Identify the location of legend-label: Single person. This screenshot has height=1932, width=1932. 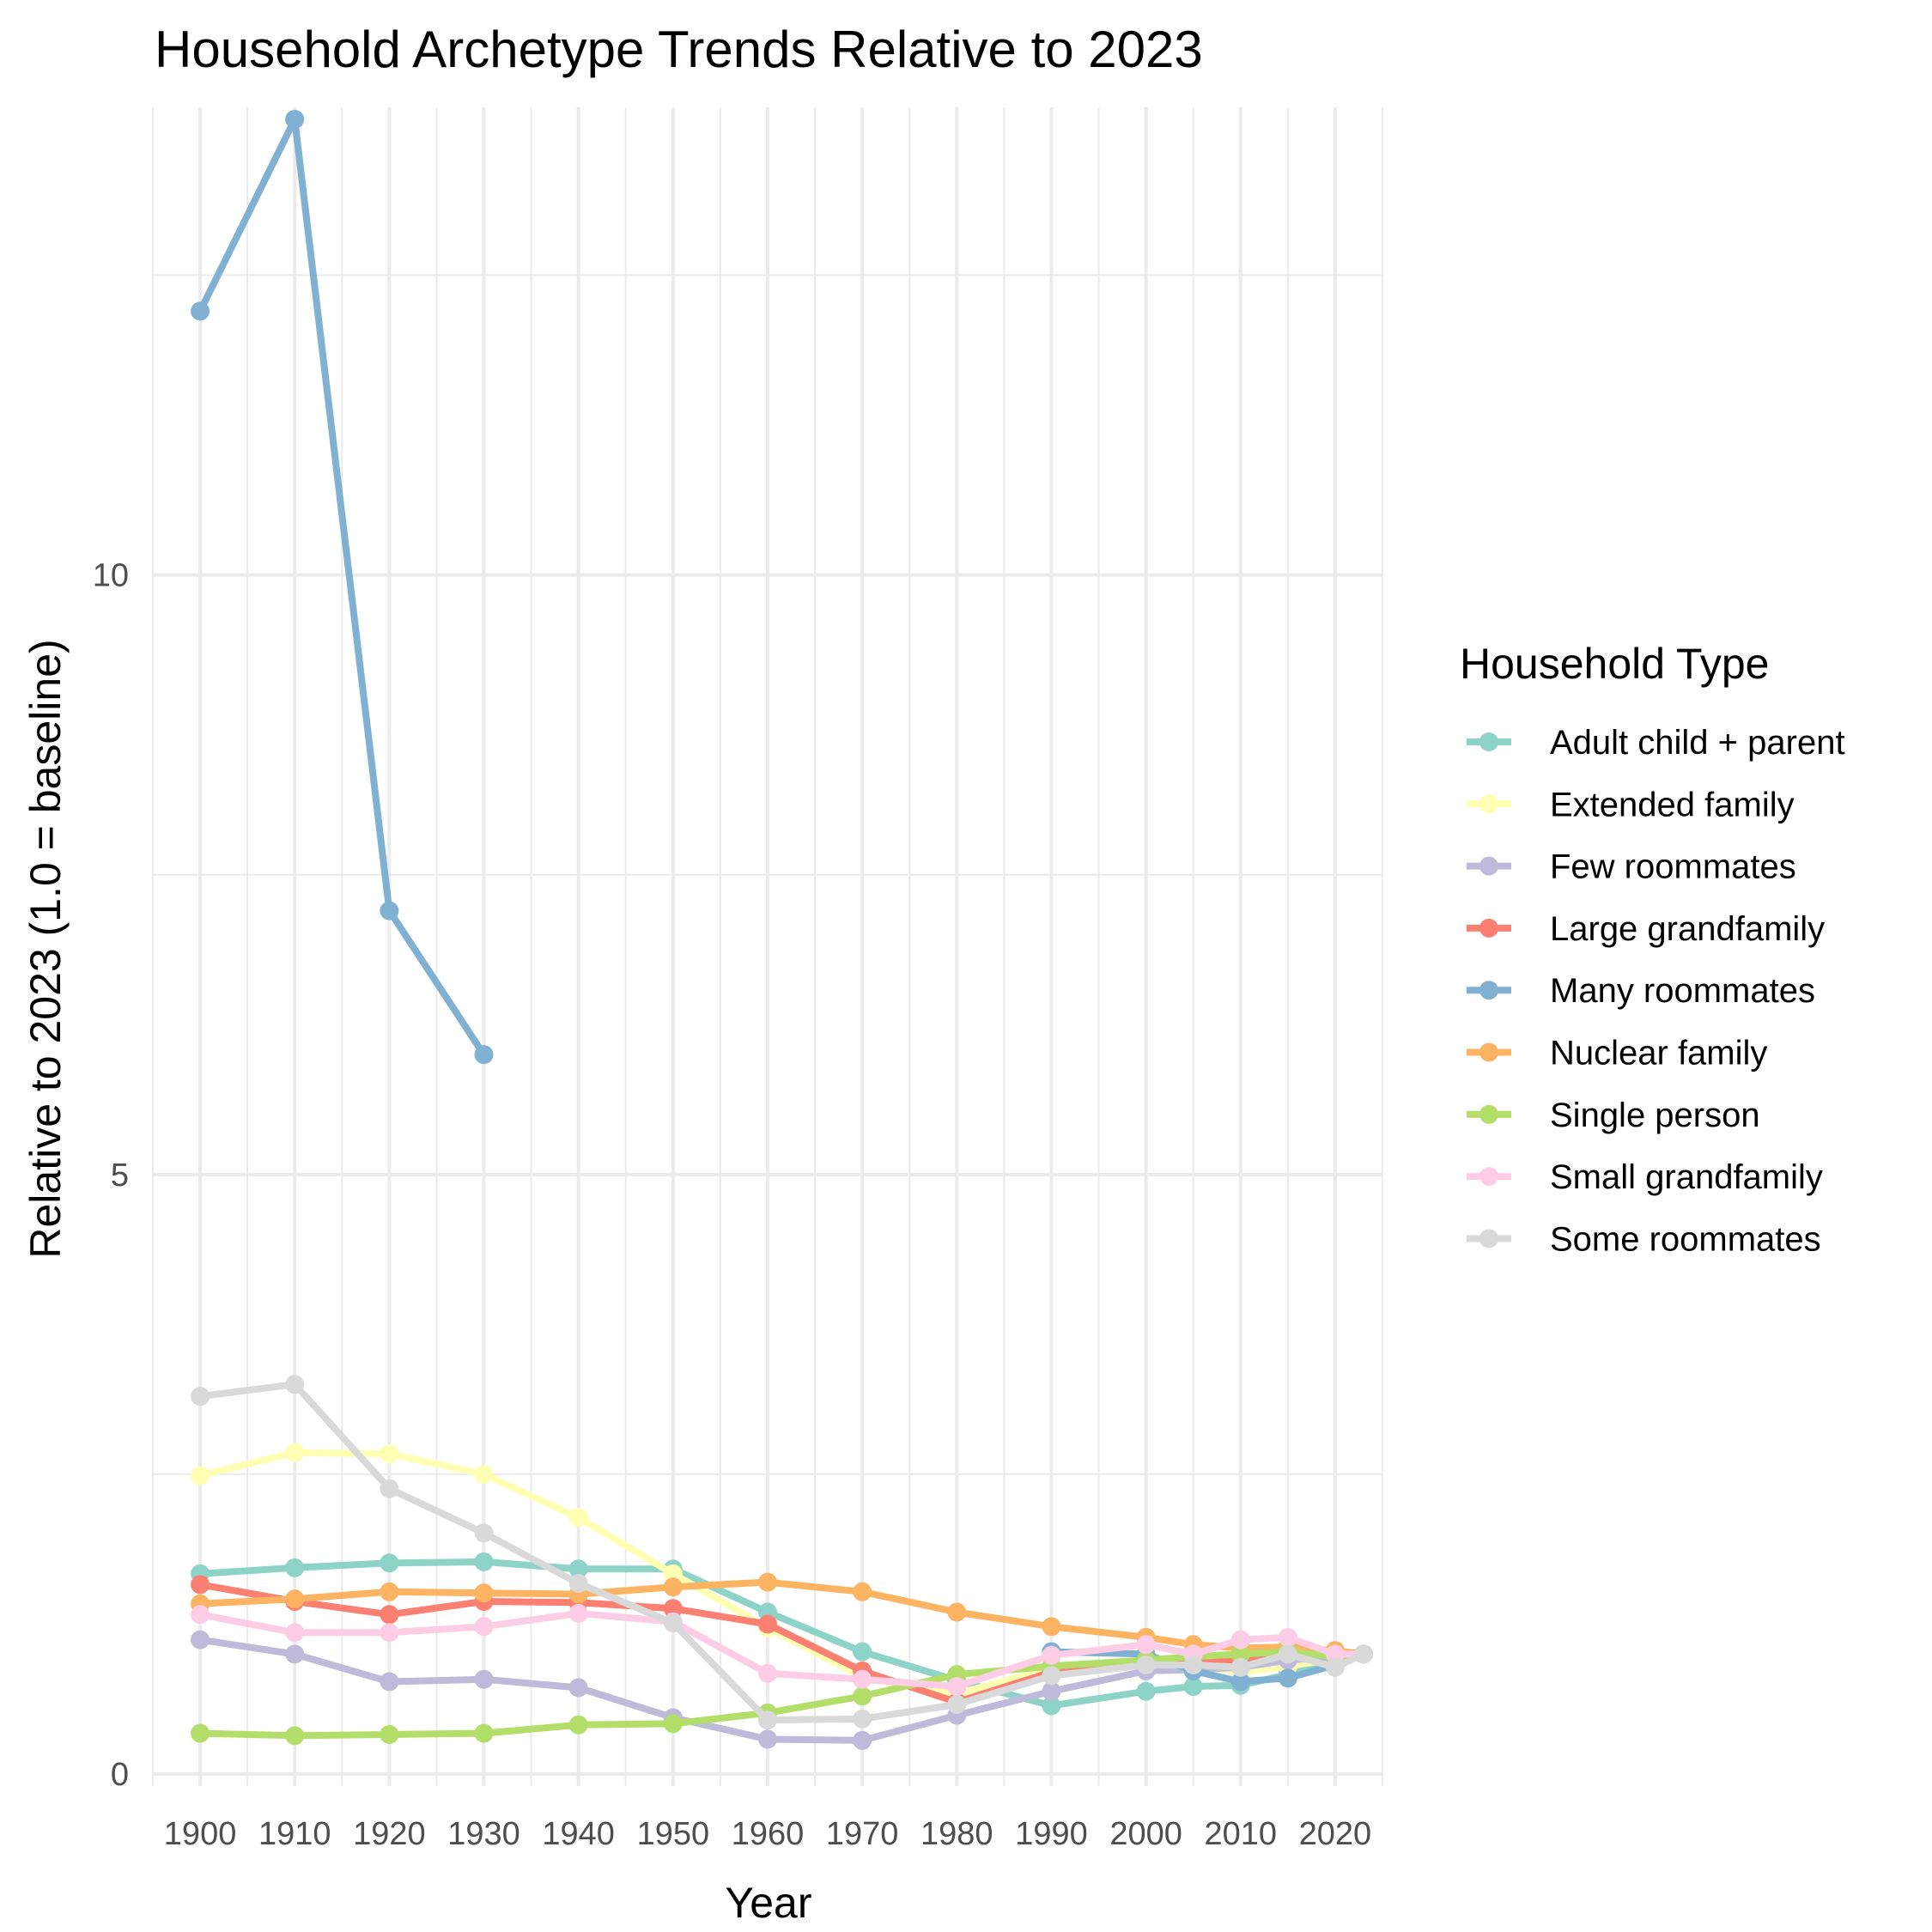
(1655, 1115).